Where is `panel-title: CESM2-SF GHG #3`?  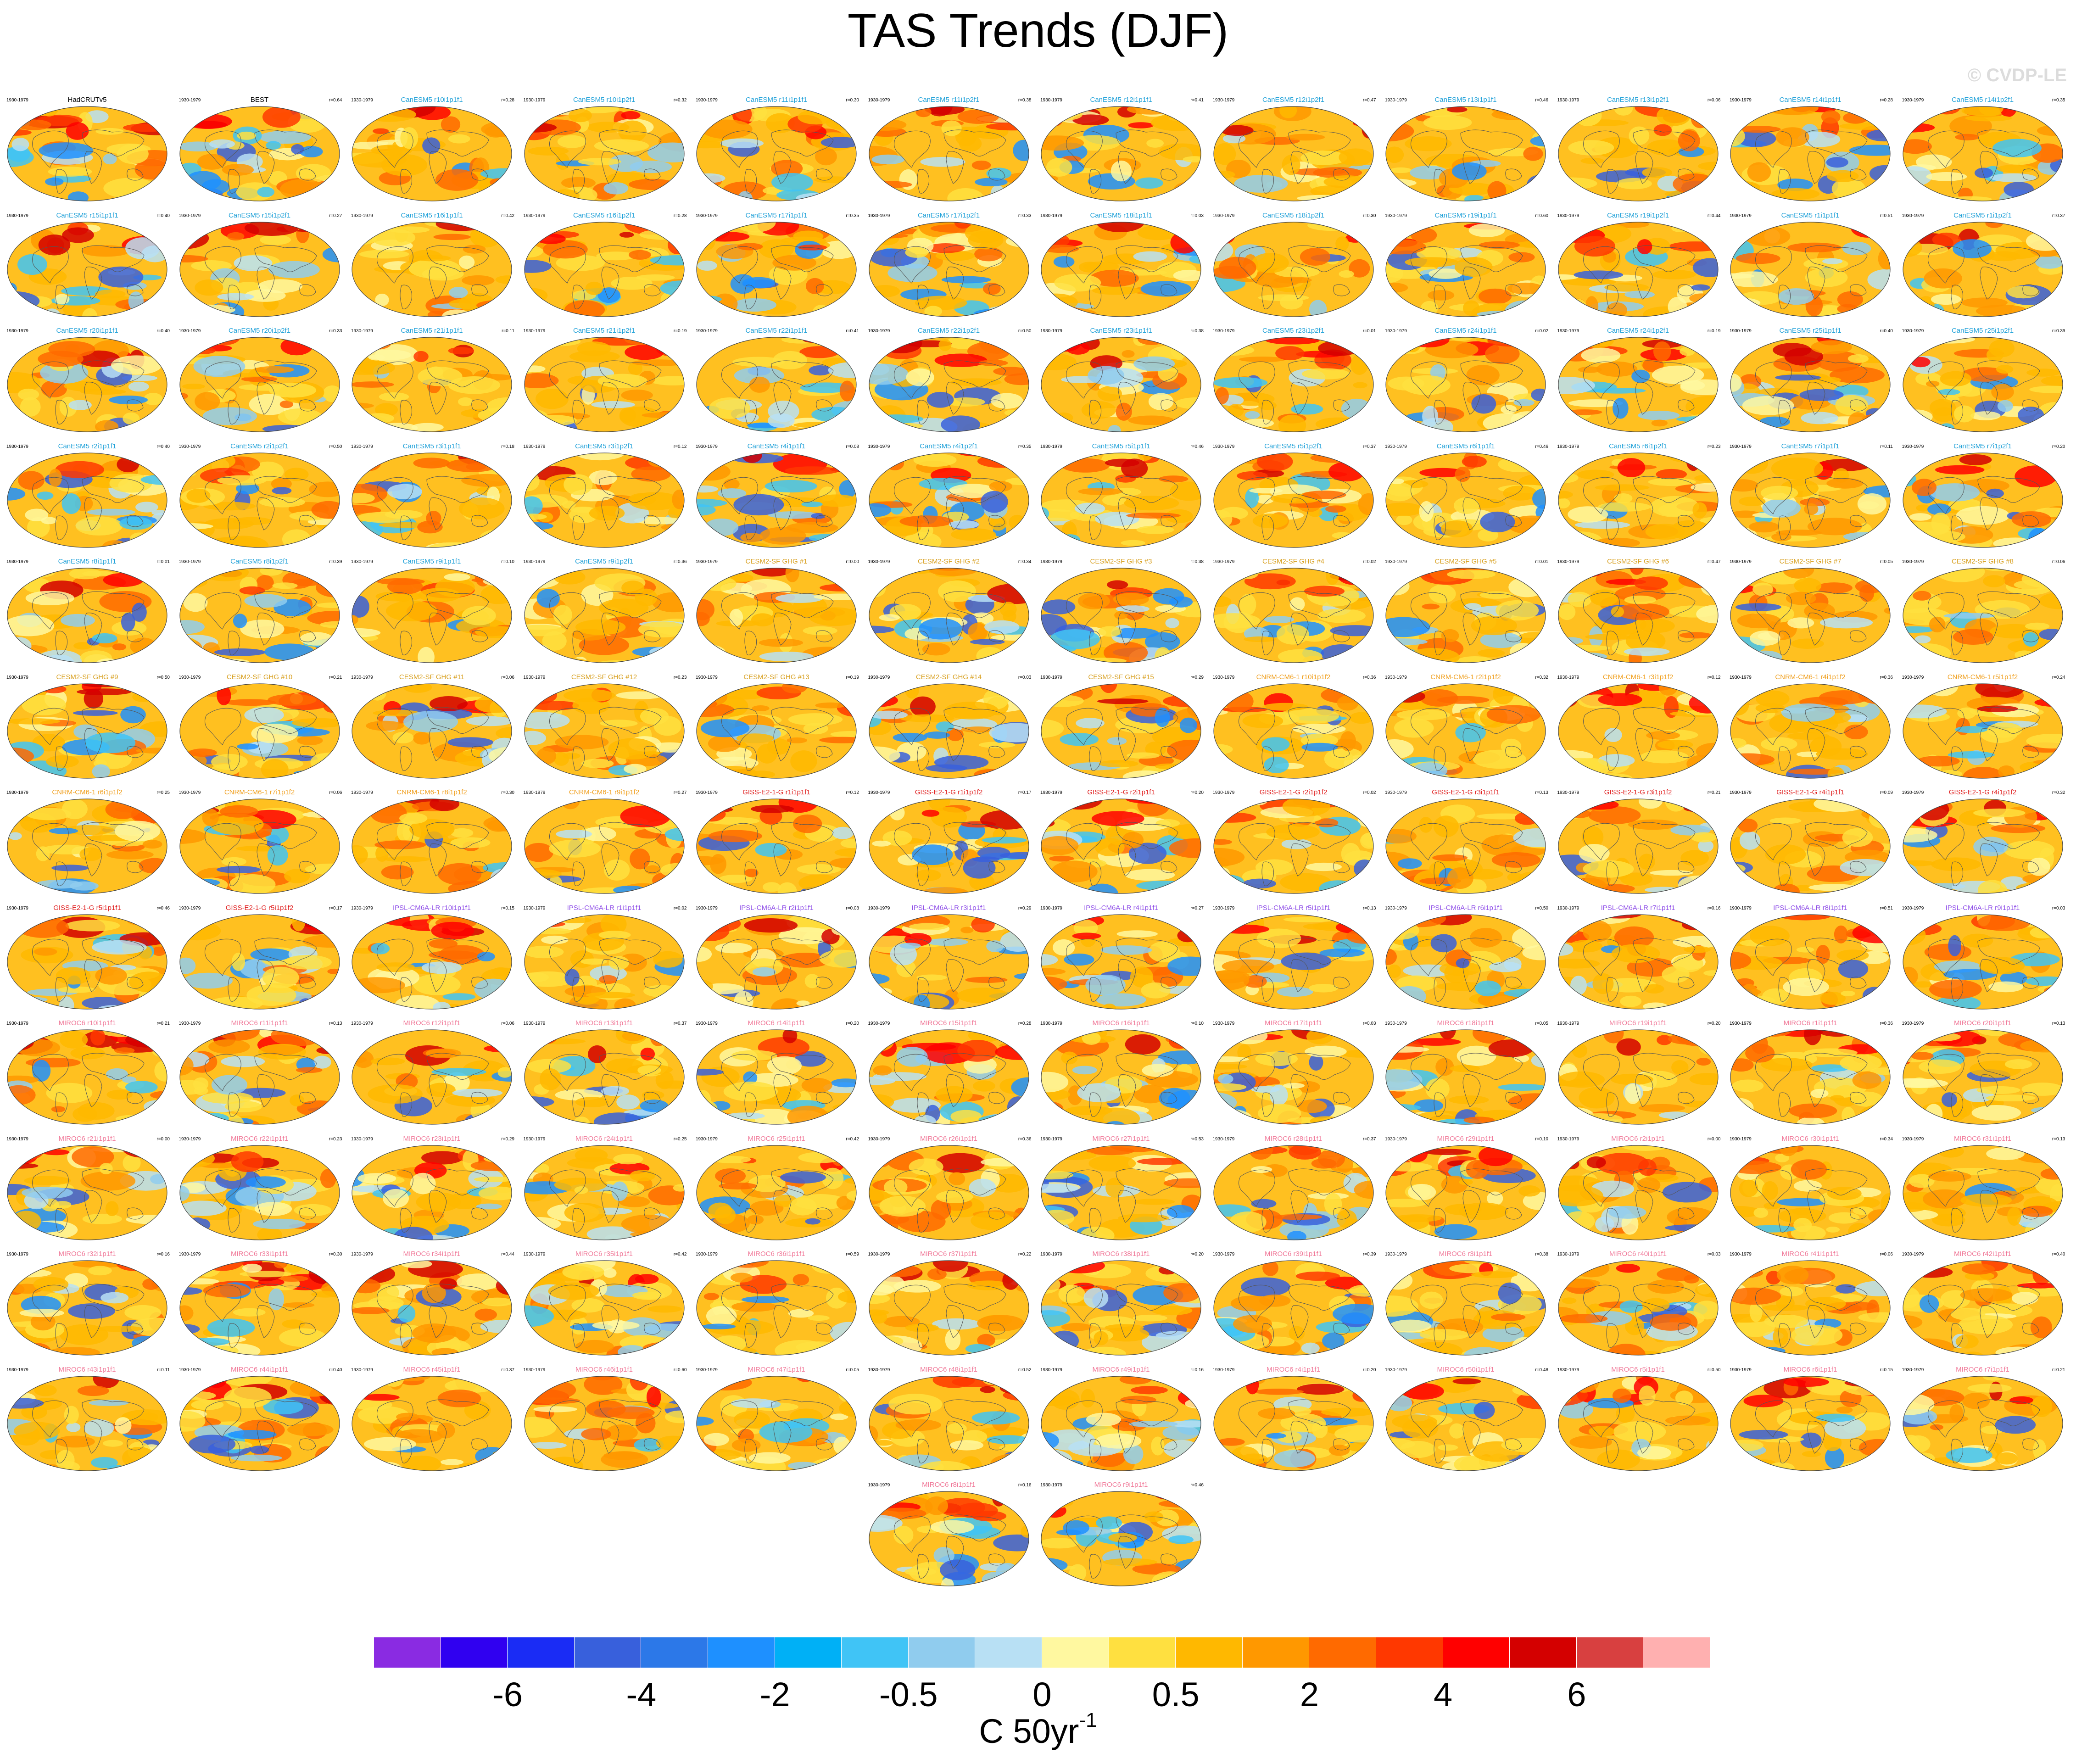 panel-title: CESM2-SF GHG #3 is located at coordinates (1121, 561).